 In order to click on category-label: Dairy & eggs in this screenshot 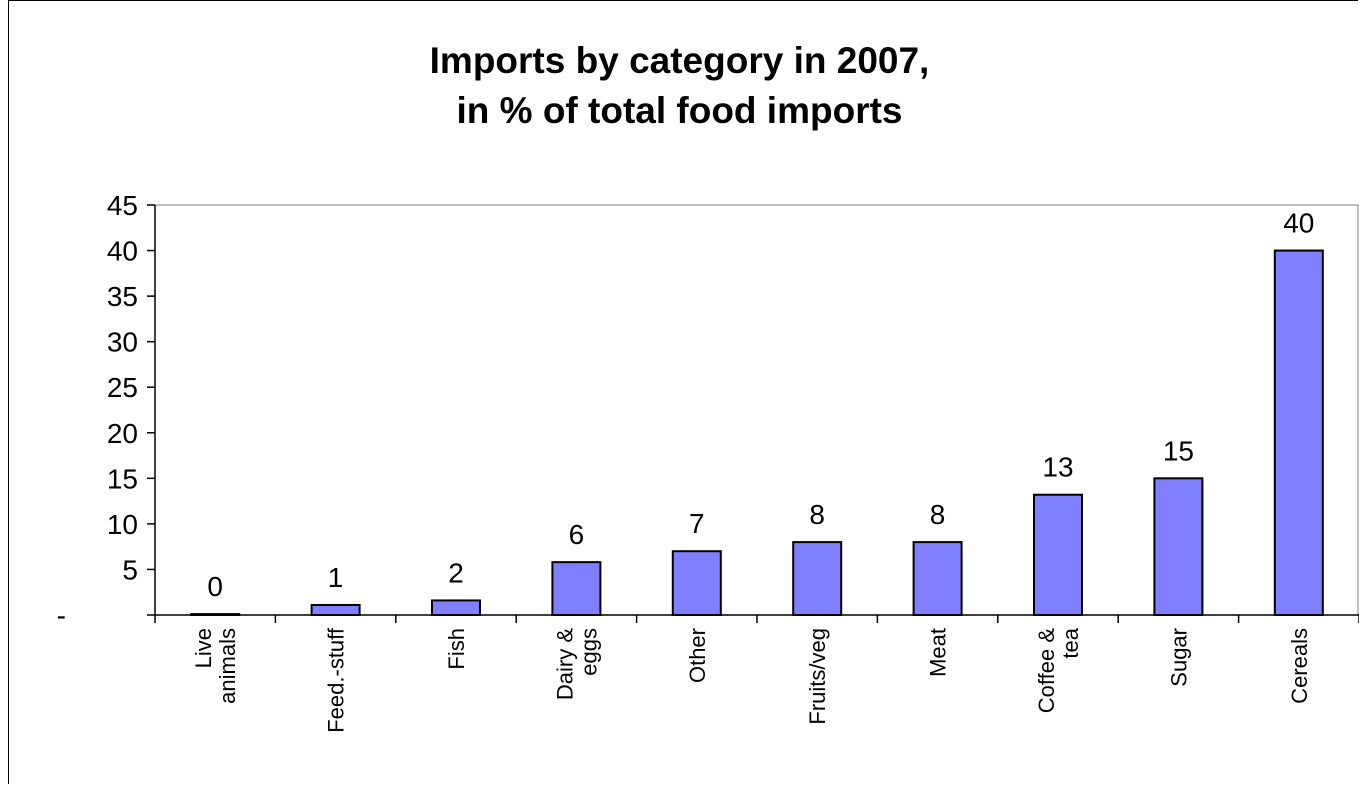, I will do `click(576, 664)`.